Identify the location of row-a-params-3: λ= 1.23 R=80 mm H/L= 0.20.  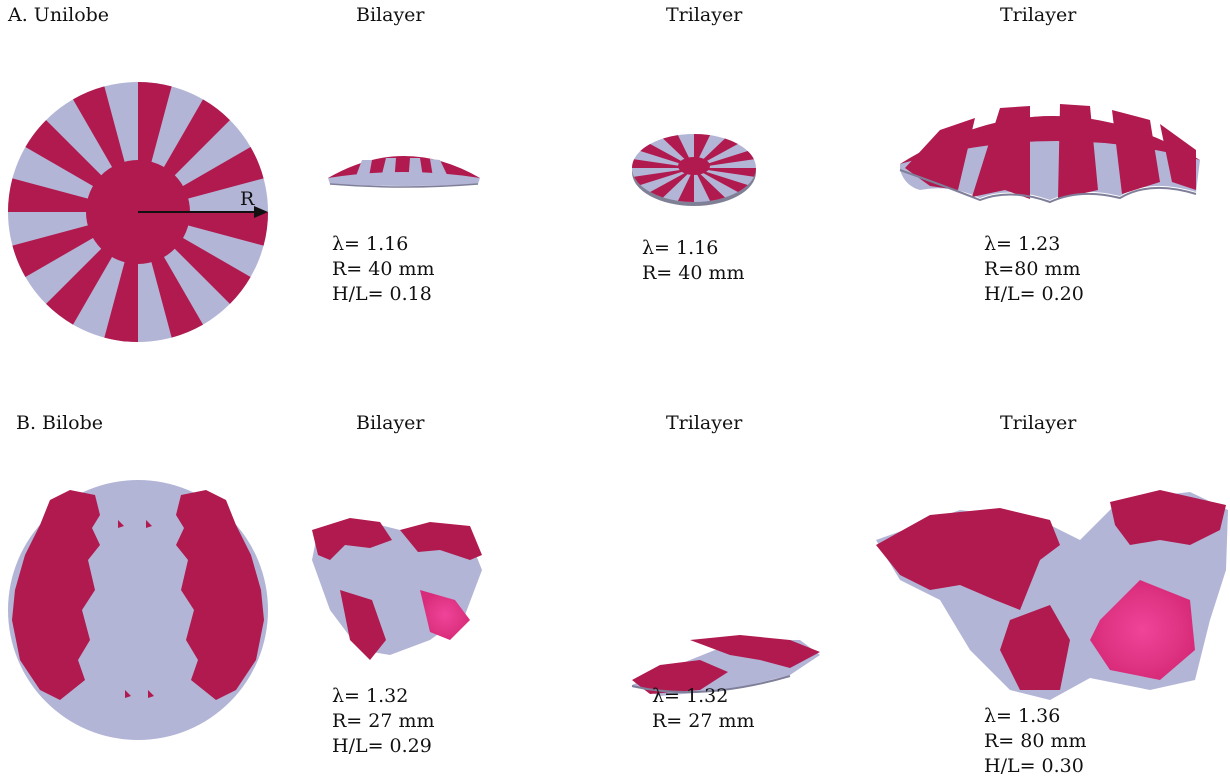
(1034, 269).